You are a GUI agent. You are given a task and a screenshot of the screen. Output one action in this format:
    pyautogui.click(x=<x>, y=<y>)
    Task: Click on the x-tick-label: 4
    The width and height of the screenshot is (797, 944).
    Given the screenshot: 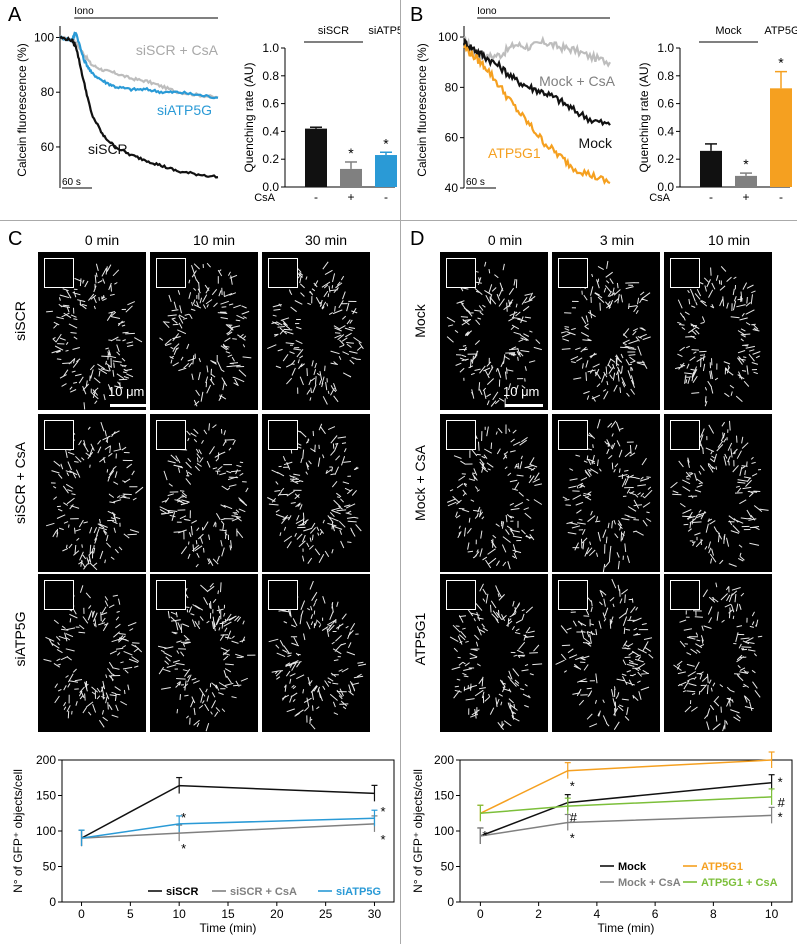 What is the action you would take?
    pyautogui.click(x=597, y=914)
    